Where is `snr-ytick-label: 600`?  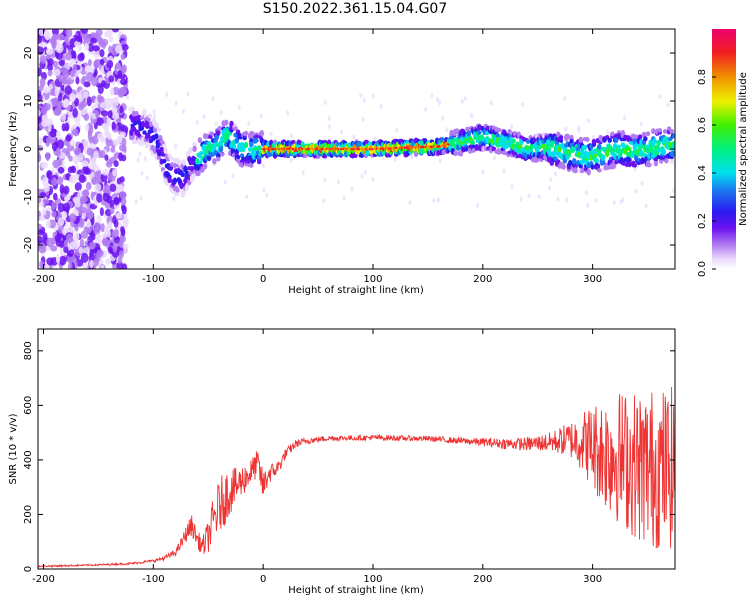 snr-ytick-label: 600 is located at coordinates (28, 405).